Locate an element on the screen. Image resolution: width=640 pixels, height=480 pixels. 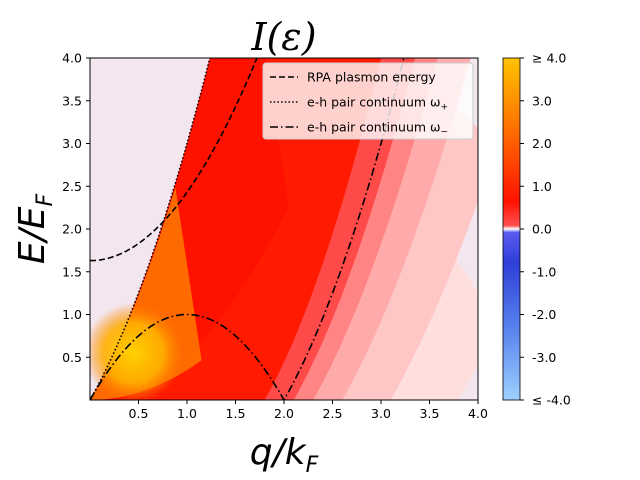
x-tick-label: 4.0 is located at coordinates (478, 413).